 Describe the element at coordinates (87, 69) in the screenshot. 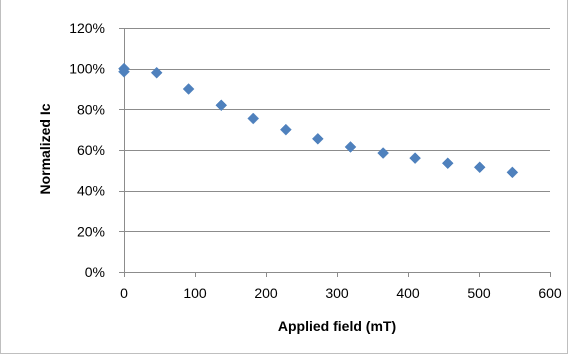

I see `y-tick-label: 100%` at that location.